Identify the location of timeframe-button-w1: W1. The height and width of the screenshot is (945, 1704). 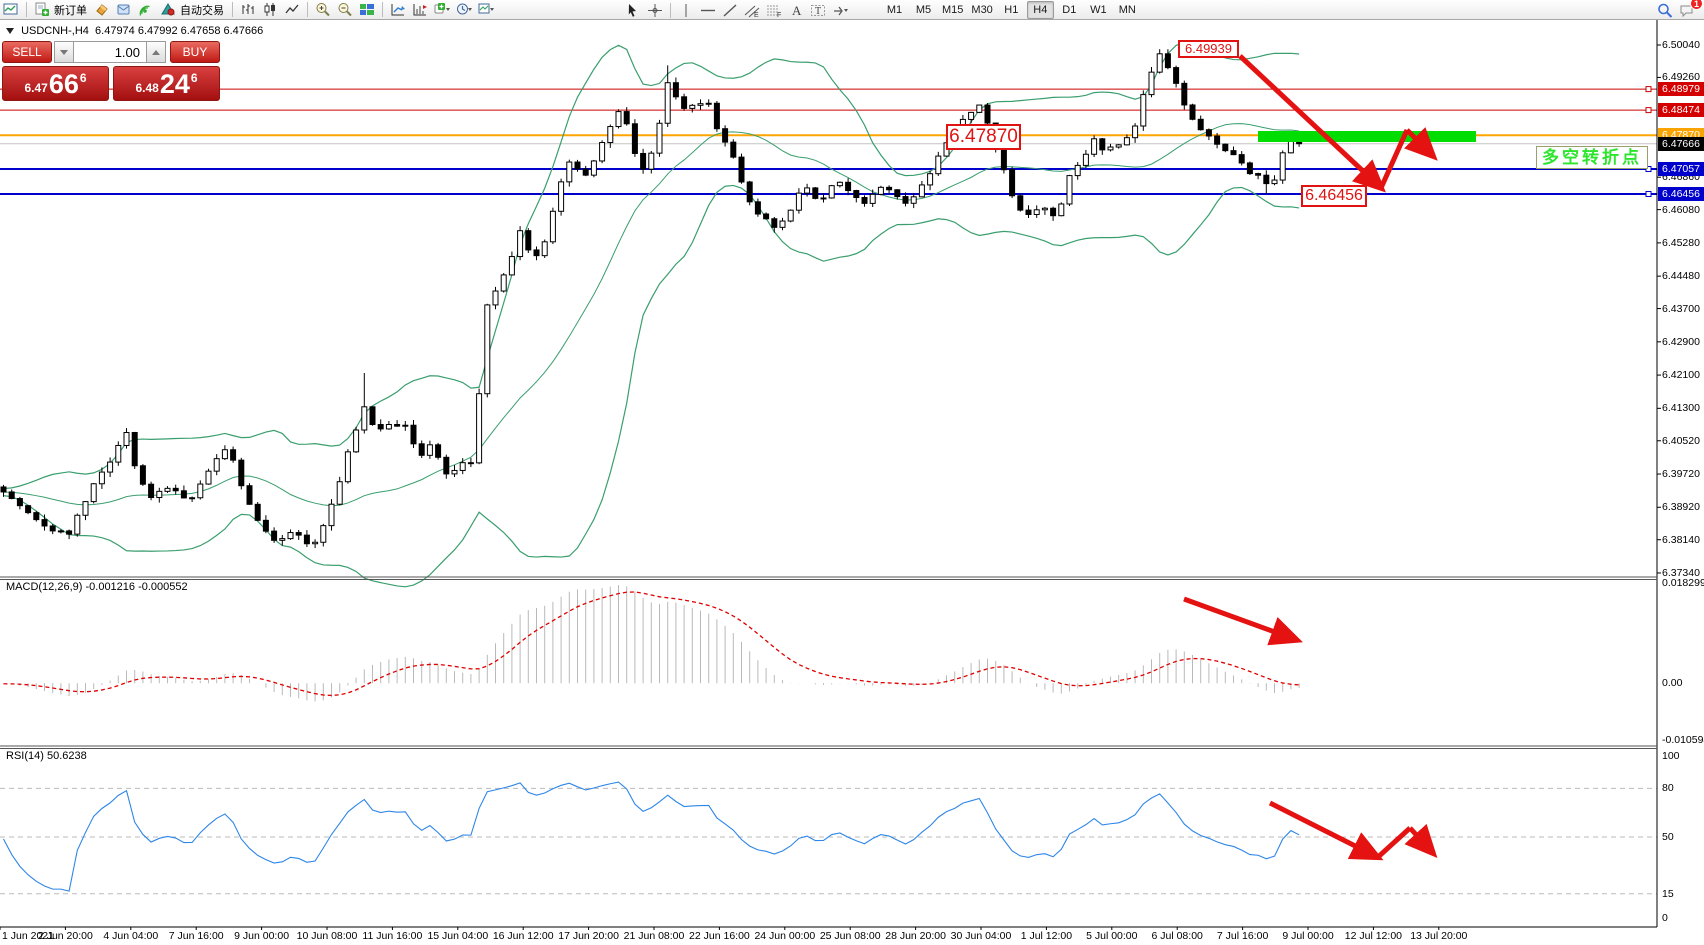
(1098, 10).